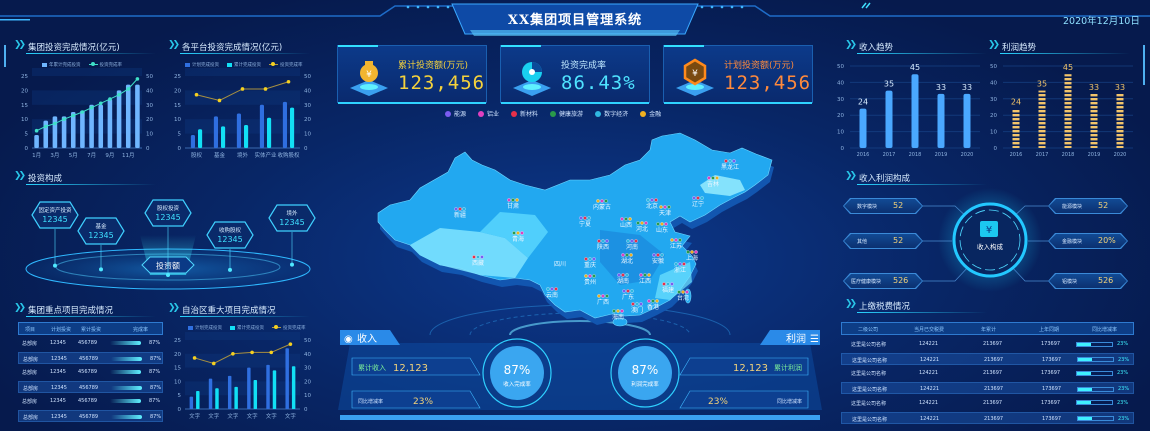  I want to click on right-scrollbar, so click(1144, 65).